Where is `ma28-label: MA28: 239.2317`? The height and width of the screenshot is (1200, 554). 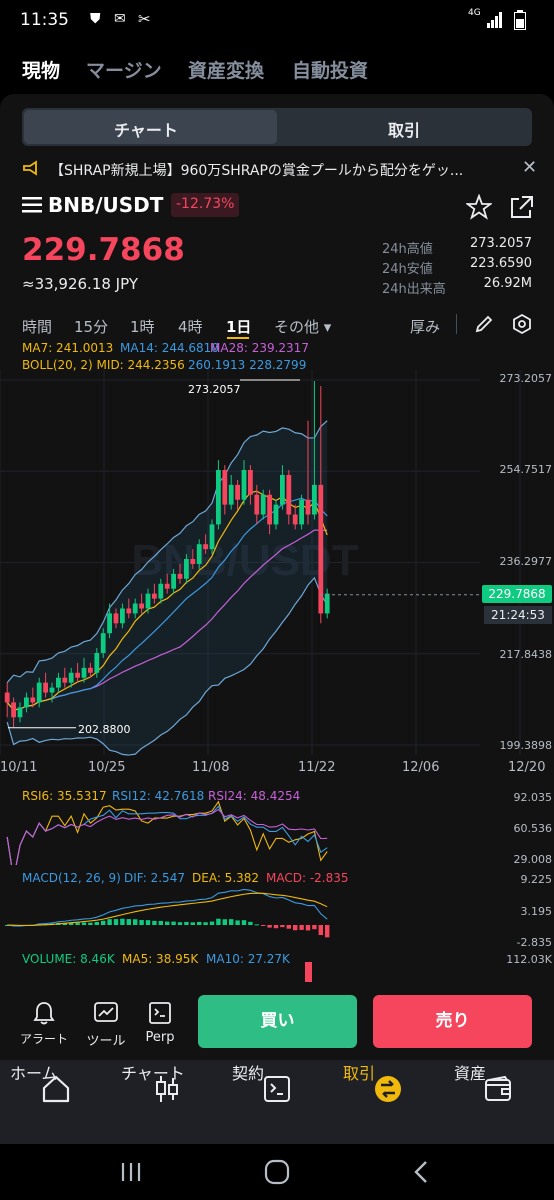 ma28-label: MA28: 239.2317 is located at coordinates (259, 348).